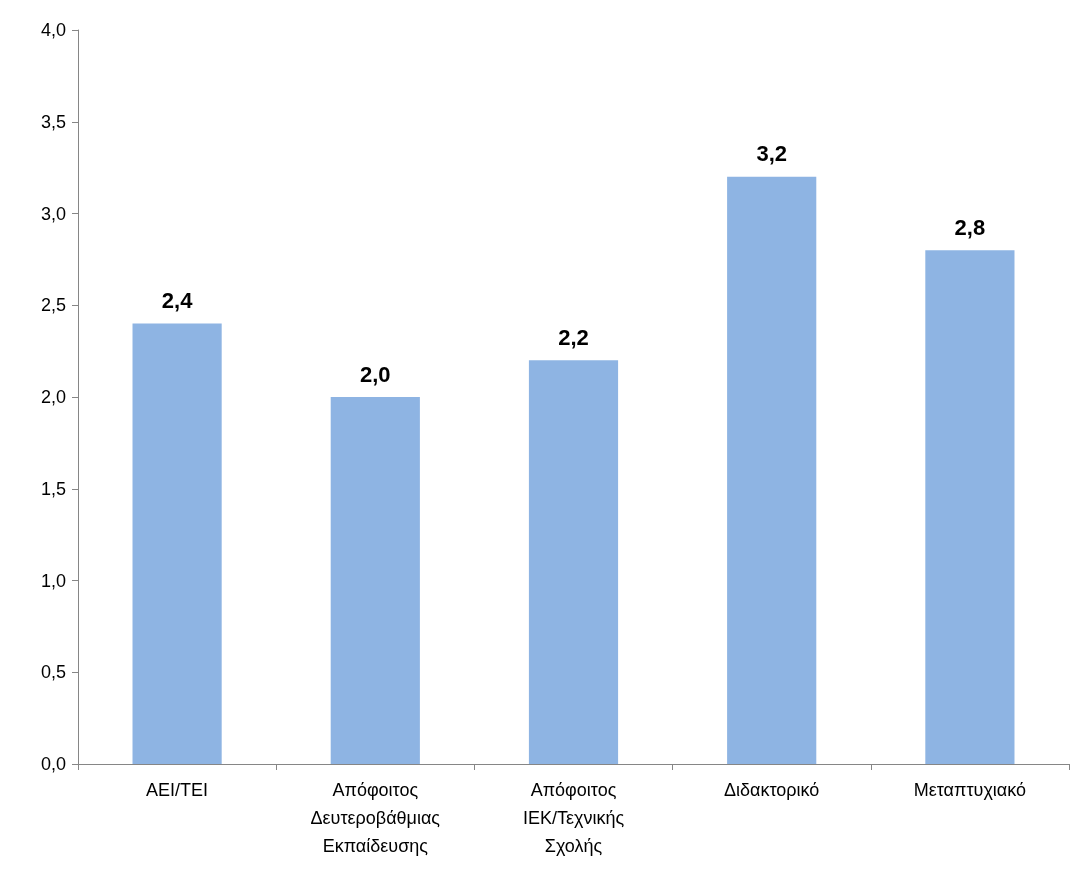  What do you see at coordinates (177, 790) in the screenshot?
I see `x-tick-label: ΑΕΙ/ΤΕΙ` at bounding box center [177, 790].